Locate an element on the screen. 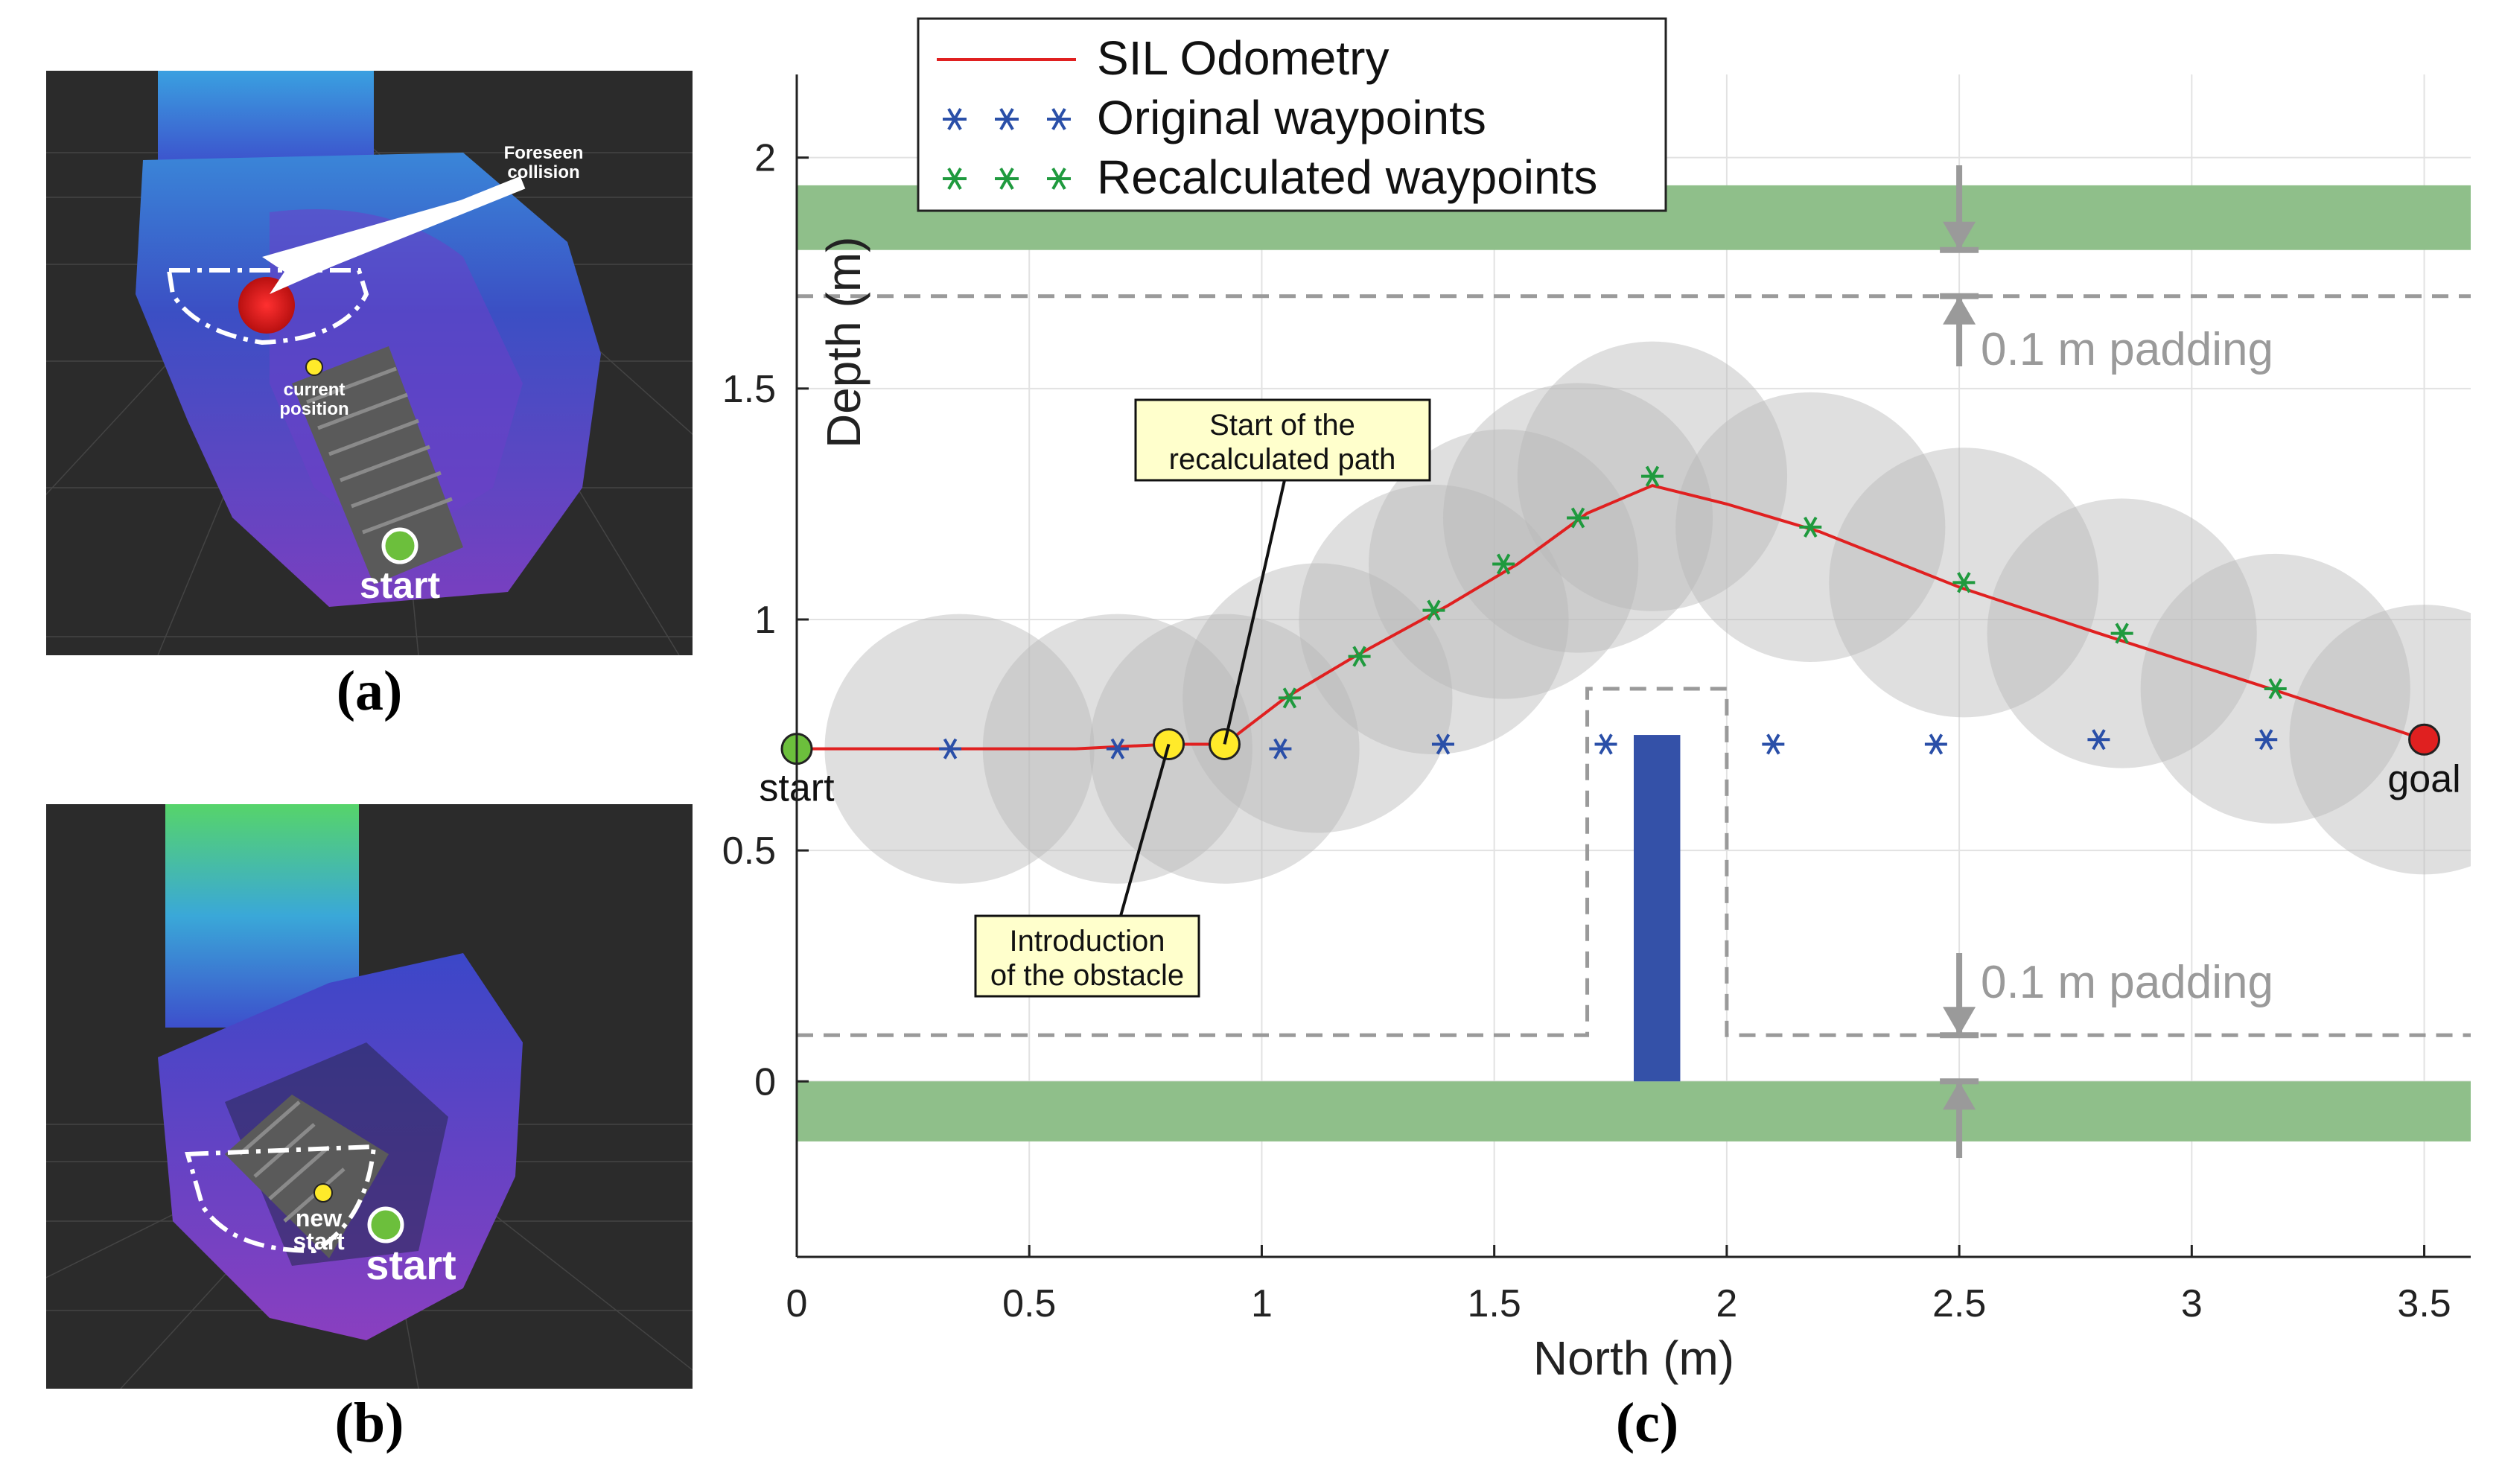  x-tick-label-3: 1.5 is located at coordinates (1495, 1303).